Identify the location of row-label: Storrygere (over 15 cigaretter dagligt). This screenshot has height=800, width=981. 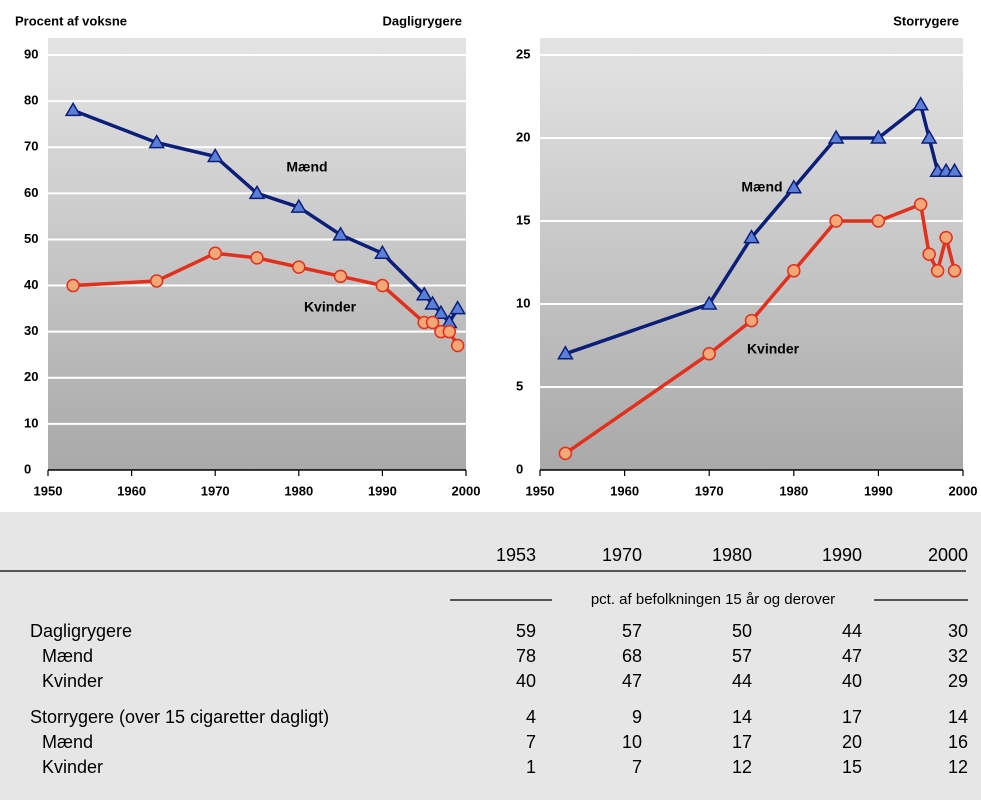
(179, 717).